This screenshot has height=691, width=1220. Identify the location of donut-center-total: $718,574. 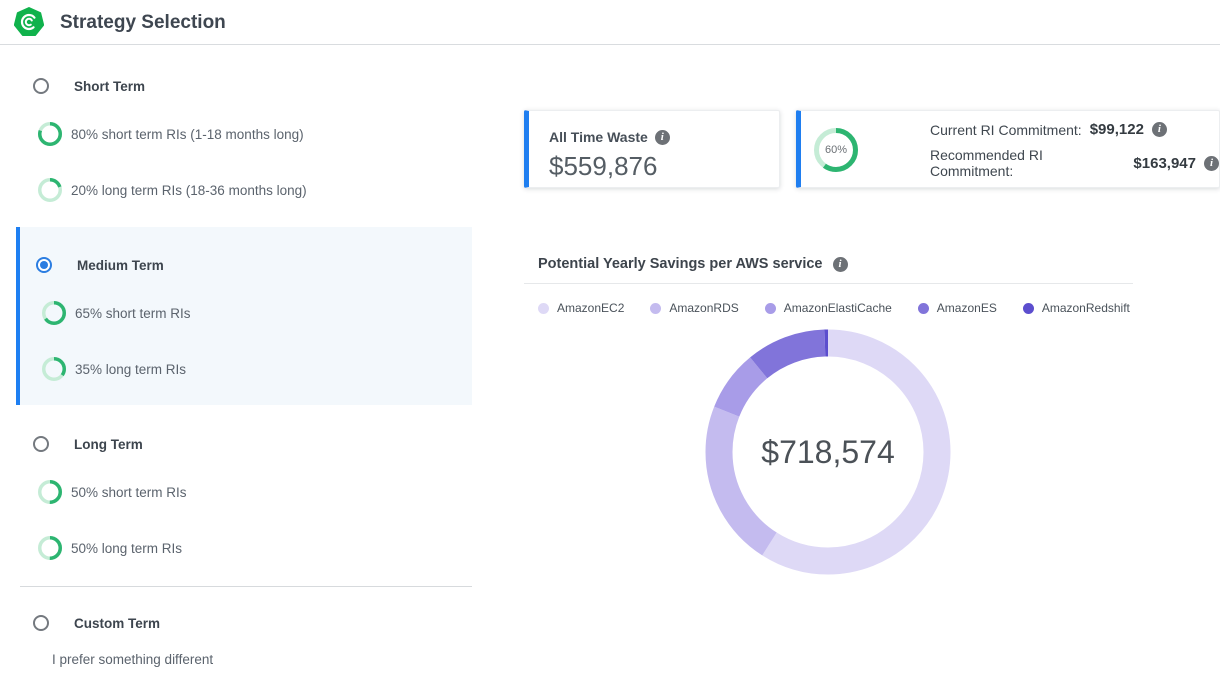
(828, 451).